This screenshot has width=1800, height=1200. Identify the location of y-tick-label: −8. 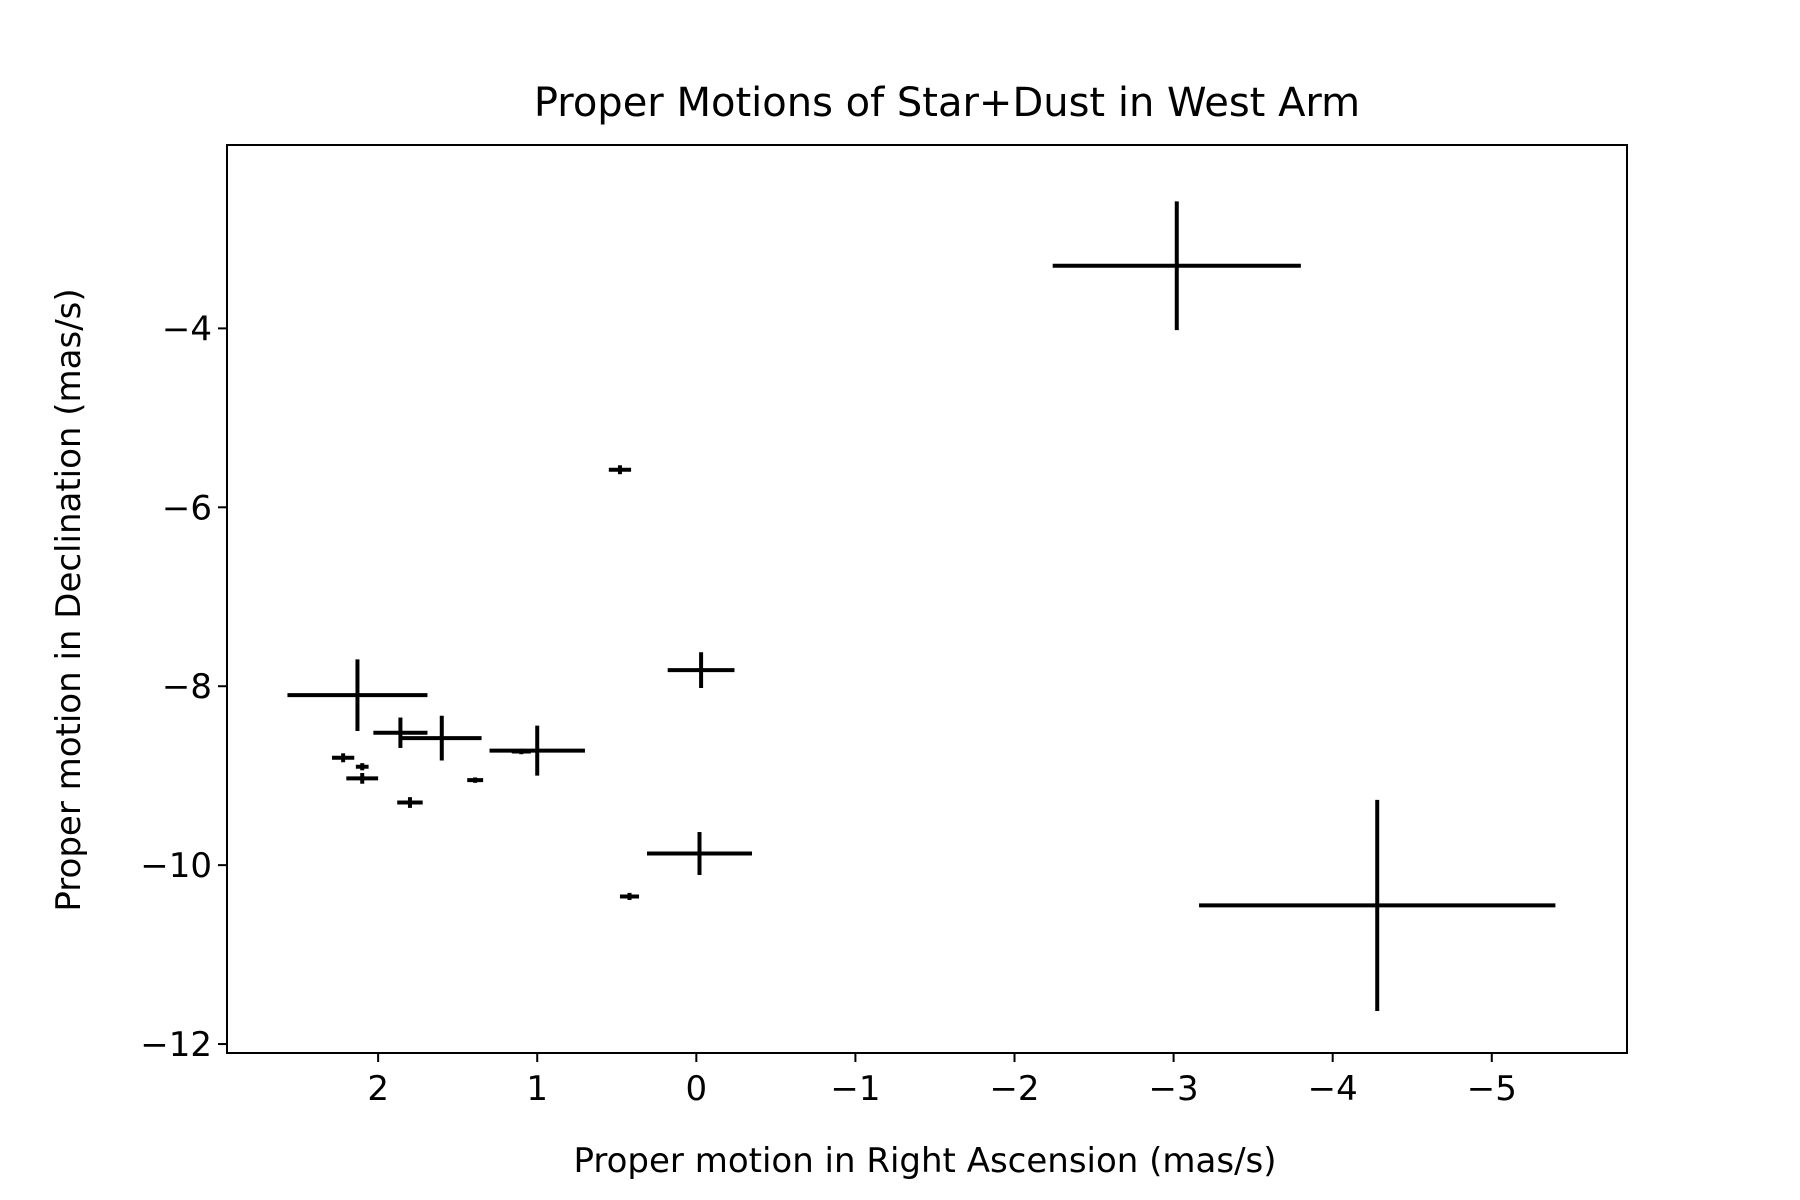
(187, 687).